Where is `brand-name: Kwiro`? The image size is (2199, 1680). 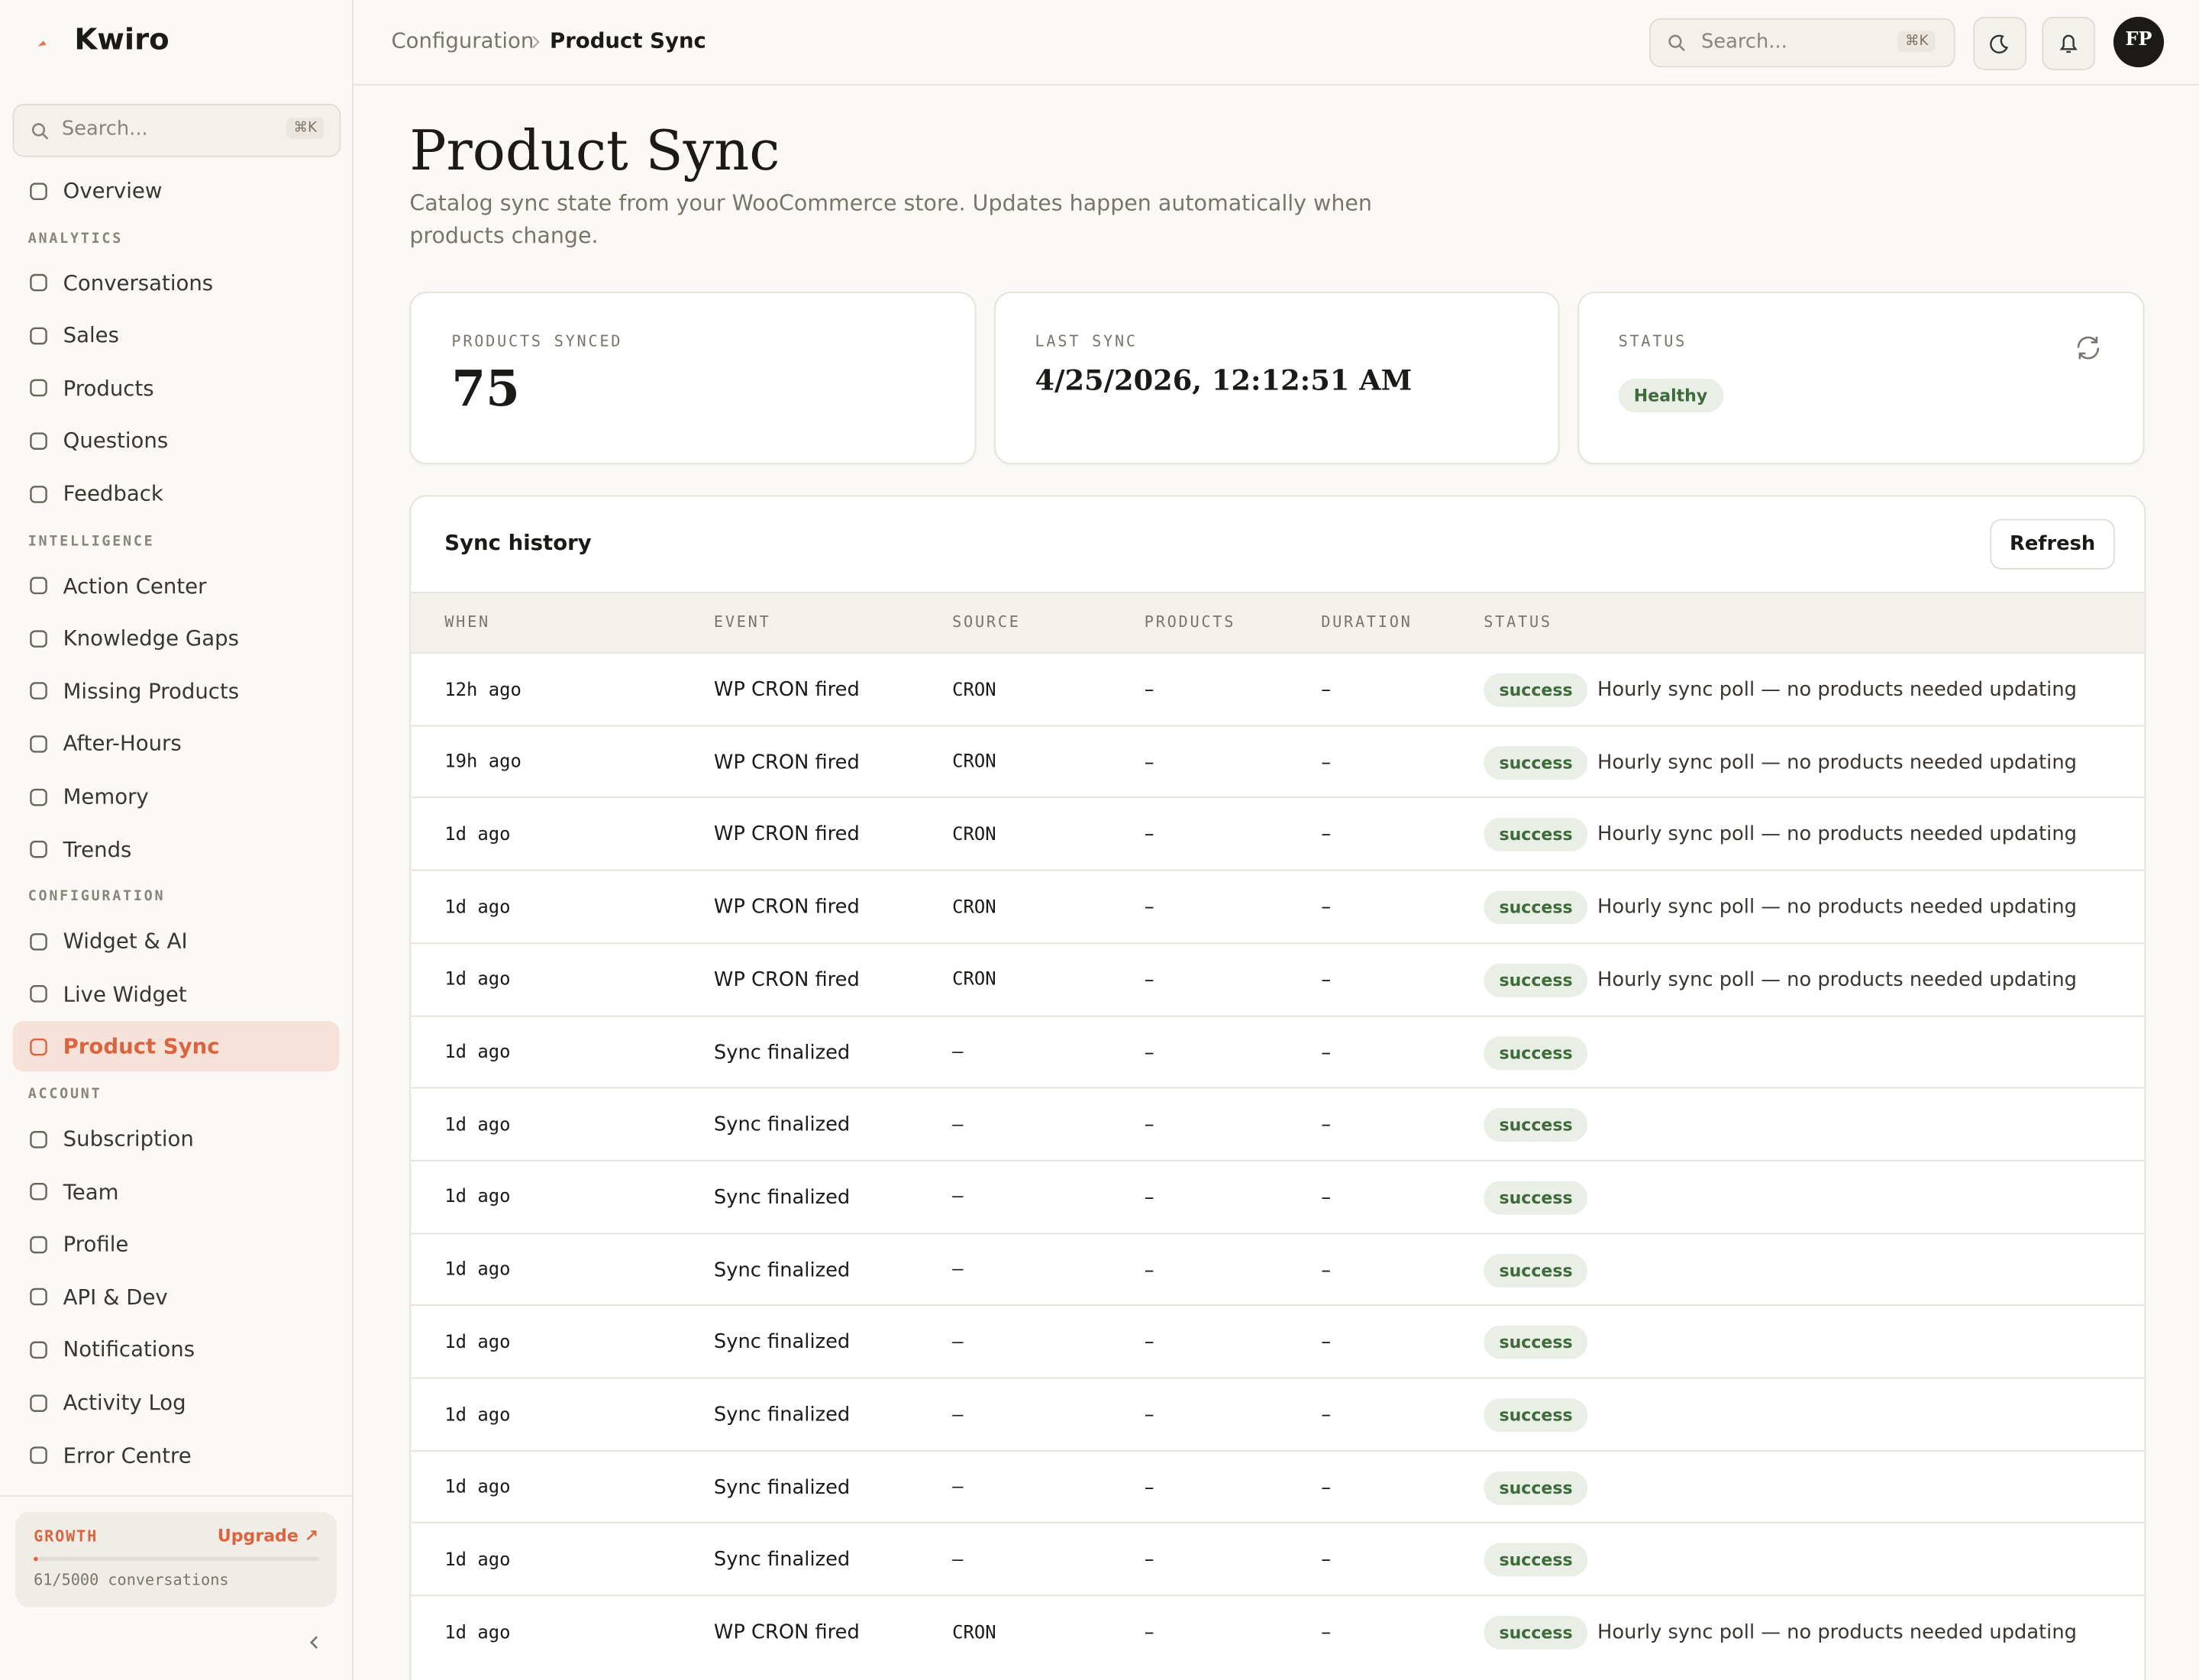 brand-name: Kwiro is located at coordinates (122, 39).